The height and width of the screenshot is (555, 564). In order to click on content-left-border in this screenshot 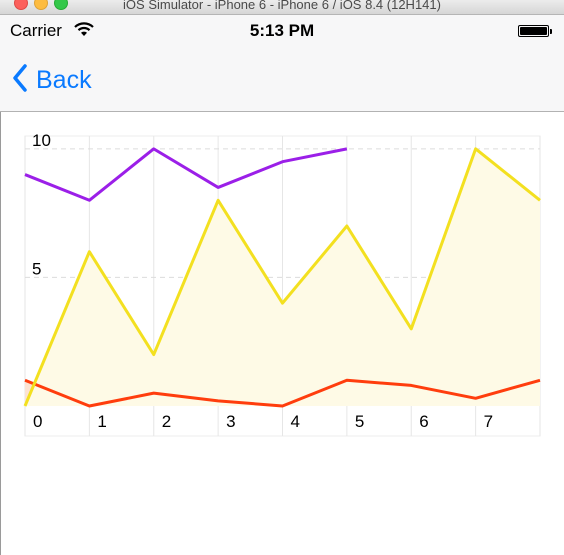, I will do `click(0, 333)`.